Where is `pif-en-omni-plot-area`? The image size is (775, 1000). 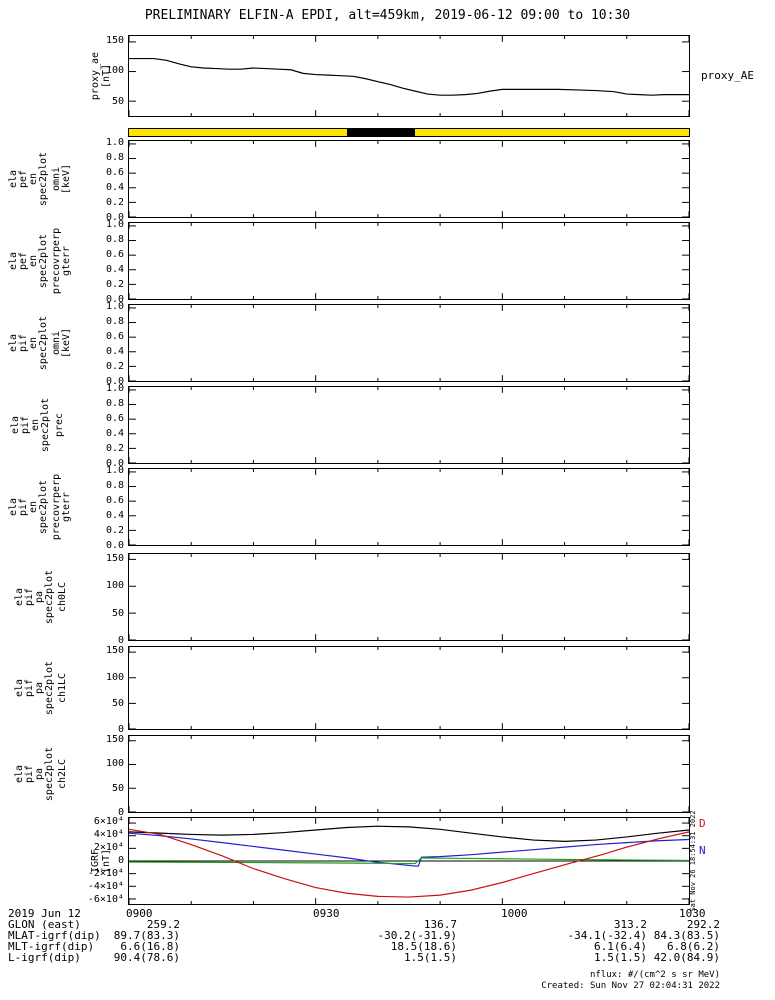 pif-en-omni-plot-area is located at coordinates (409, 343).